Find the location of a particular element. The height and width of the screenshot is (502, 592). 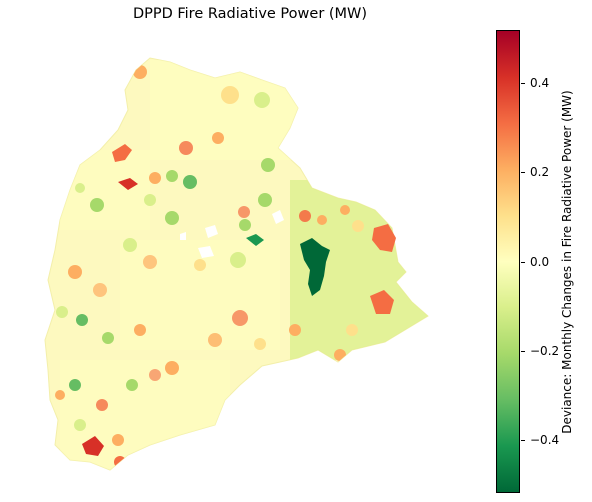

colorbar-tick-label: −0.4 is located at coordinates (545, 439).